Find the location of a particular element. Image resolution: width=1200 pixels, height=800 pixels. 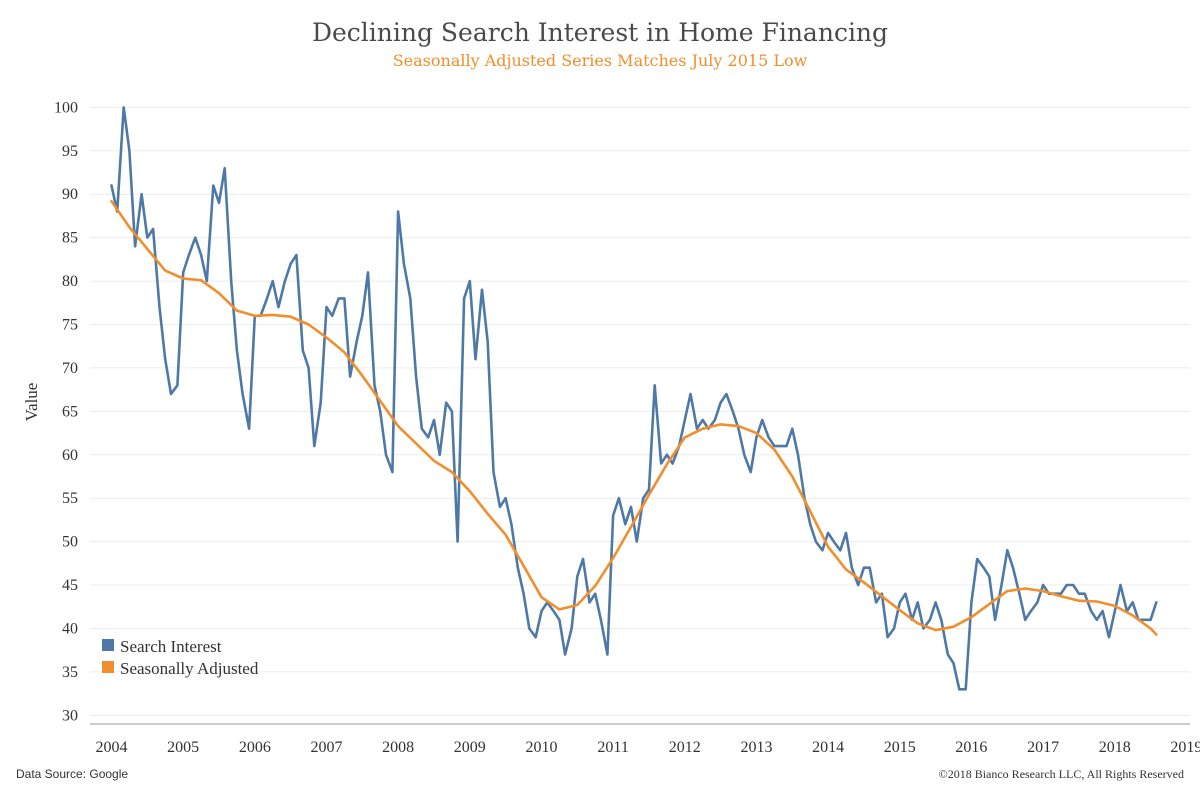

x-tick-label: 2005 is located at coordinates (183, 747).